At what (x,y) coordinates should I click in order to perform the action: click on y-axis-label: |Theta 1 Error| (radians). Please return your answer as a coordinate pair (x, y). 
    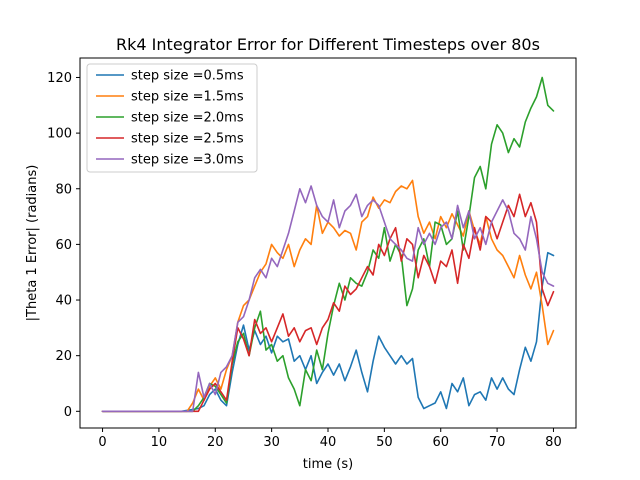
    Looking at the image, I should click on (32, 243).